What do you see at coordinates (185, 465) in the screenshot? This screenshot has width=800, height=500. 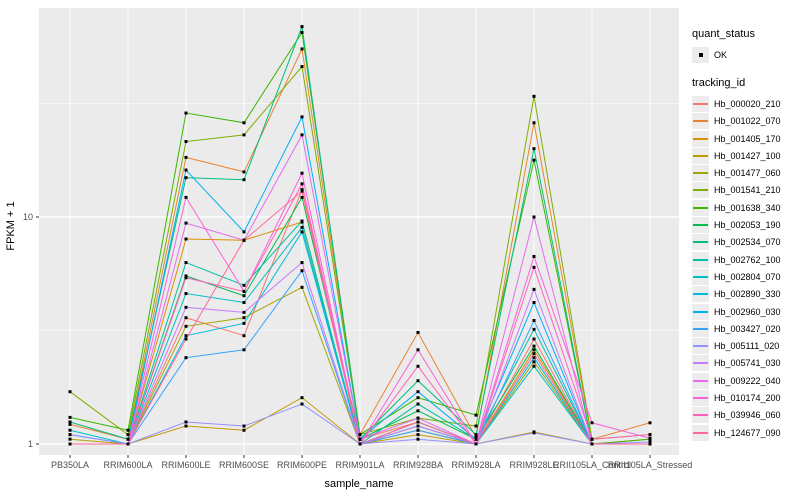 I see `x-tick-label: RRIM600LE` at bounding box center [185, 465].